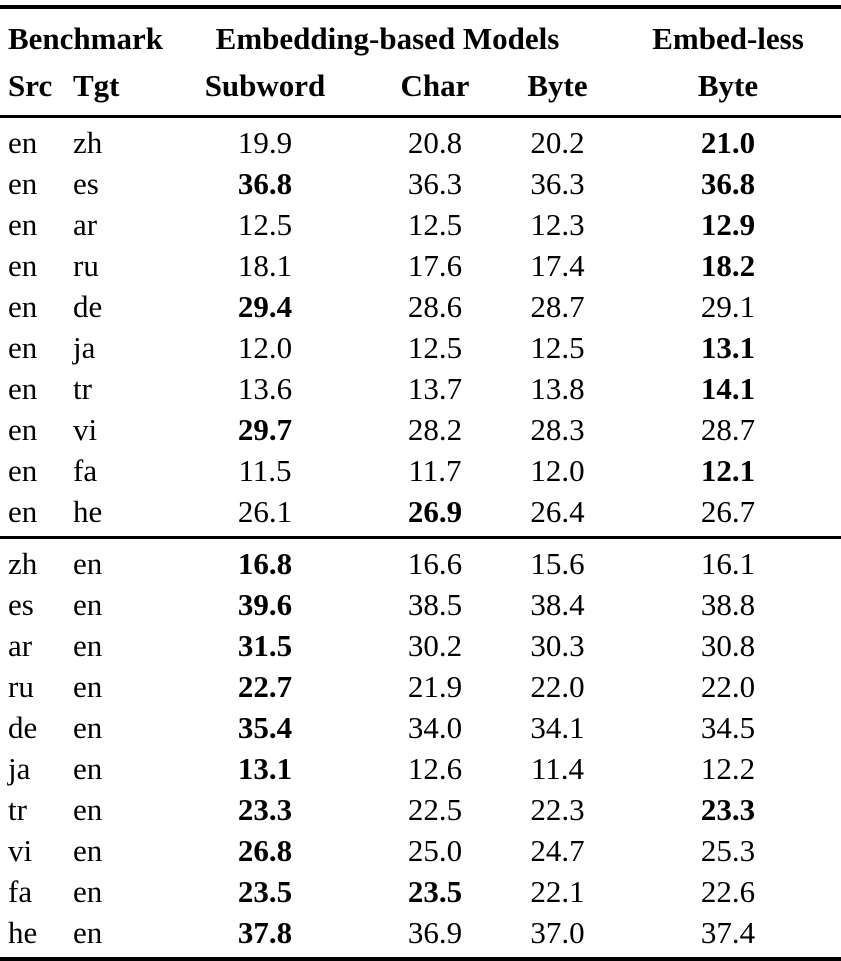  Describe the element at coordinates (435, 891) in the screenshot. I see `score-cell: 23.5` at that location.